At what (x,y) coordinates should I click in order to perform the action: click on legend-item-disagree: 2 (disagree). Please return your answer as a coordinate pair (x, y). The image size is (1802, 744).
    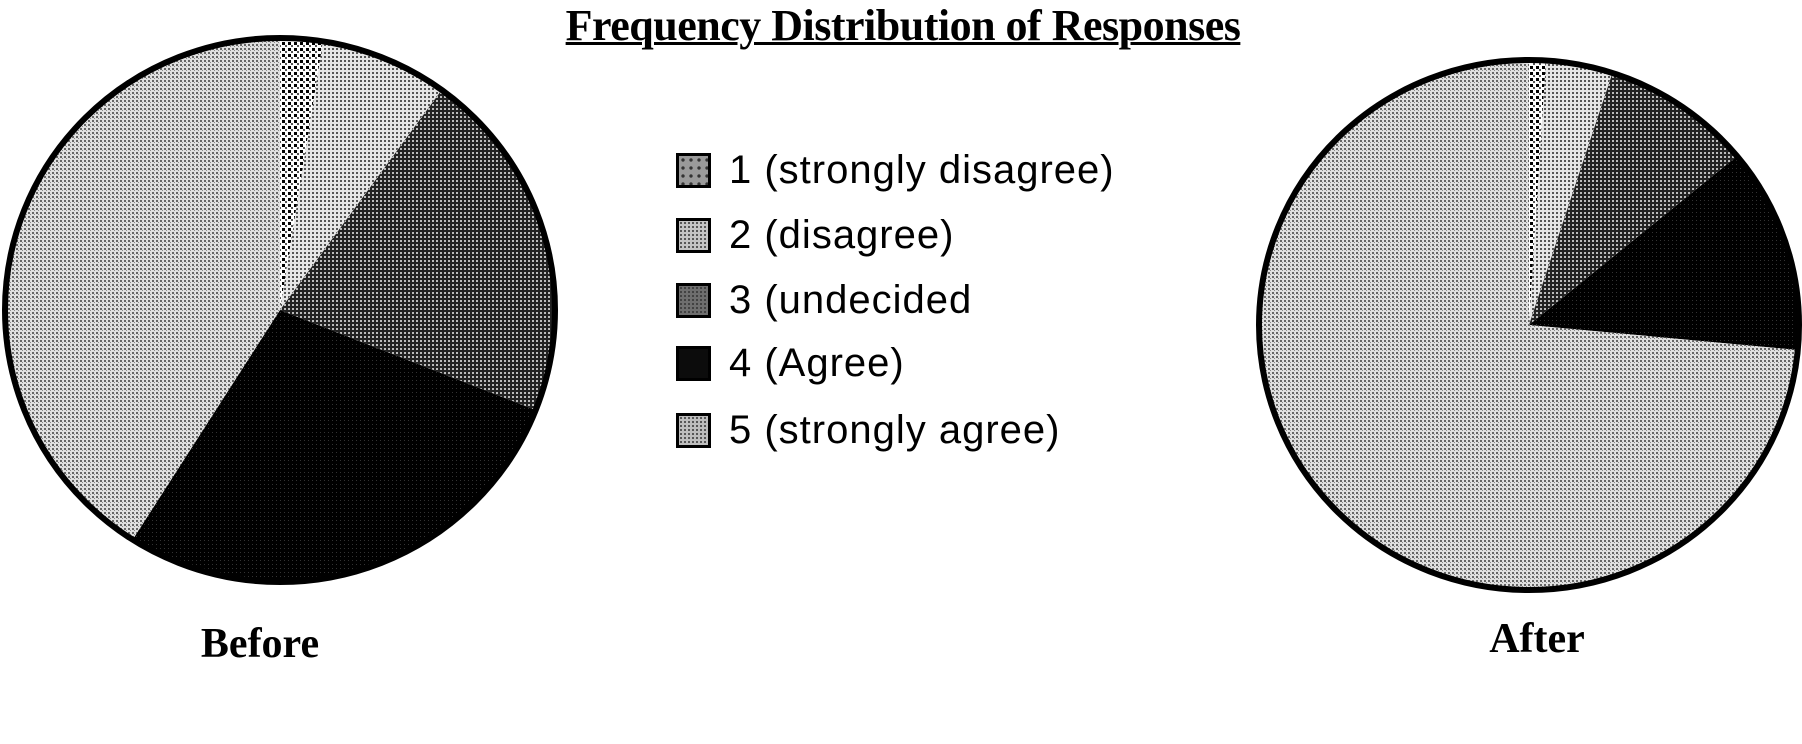
    Looking at the image, I should click on (815, 234).